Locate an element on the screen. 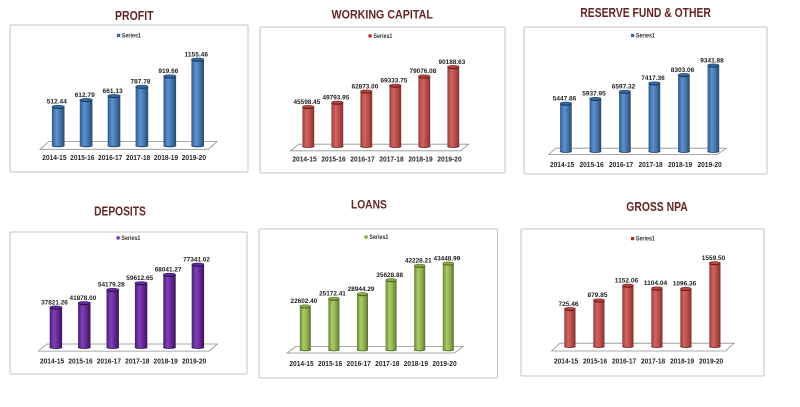  svg-text: 1104.04 is located at coordinates (656, 283).